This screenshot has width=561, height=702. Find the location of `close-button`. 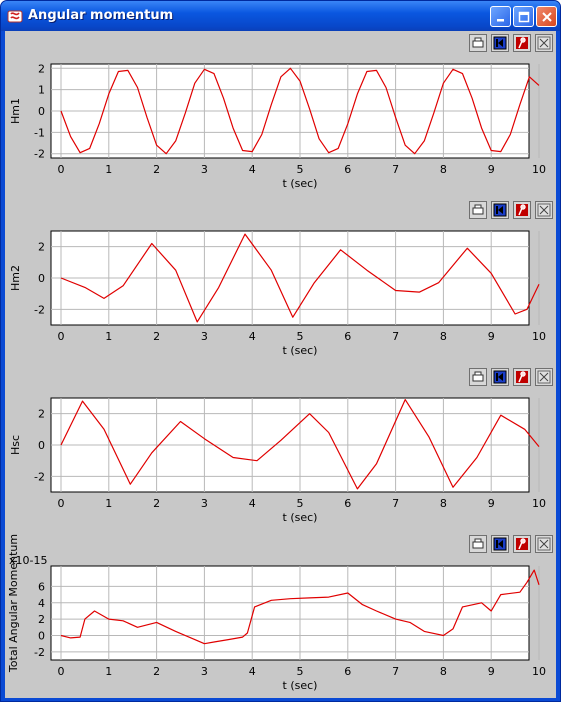

close-button is located at coordinates (546, 16).